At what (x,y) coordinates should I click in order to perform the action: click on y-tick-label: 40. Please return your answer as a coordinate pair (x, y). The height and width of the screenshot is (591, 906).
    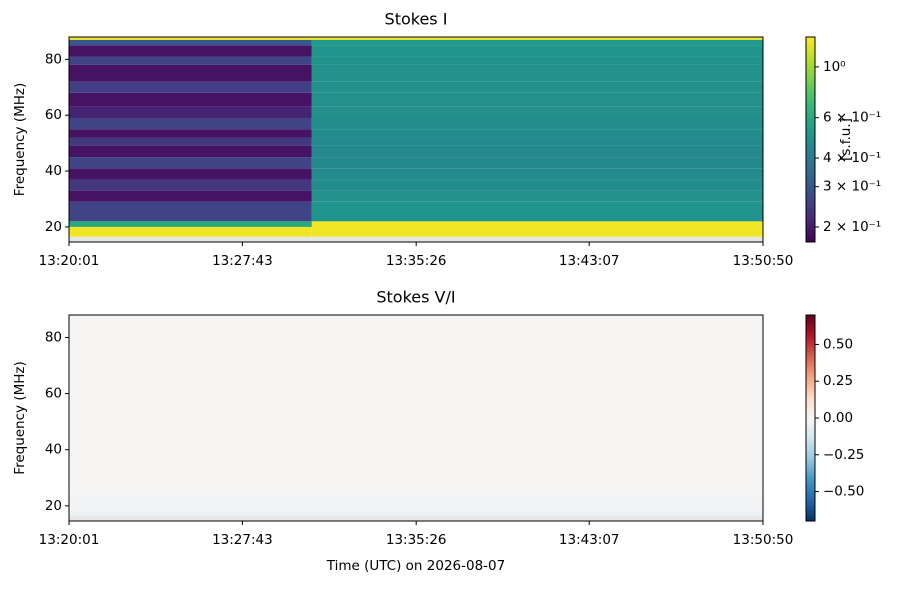
    Looking at the image, I should click on (53, 450).